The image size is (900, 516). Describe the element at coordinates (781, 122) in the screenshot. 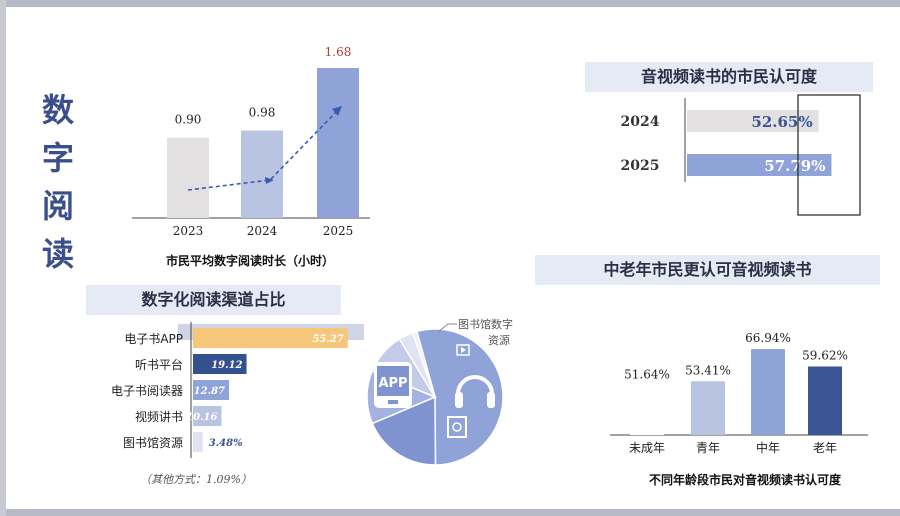

I see `data-label: 52.65%` at that location.